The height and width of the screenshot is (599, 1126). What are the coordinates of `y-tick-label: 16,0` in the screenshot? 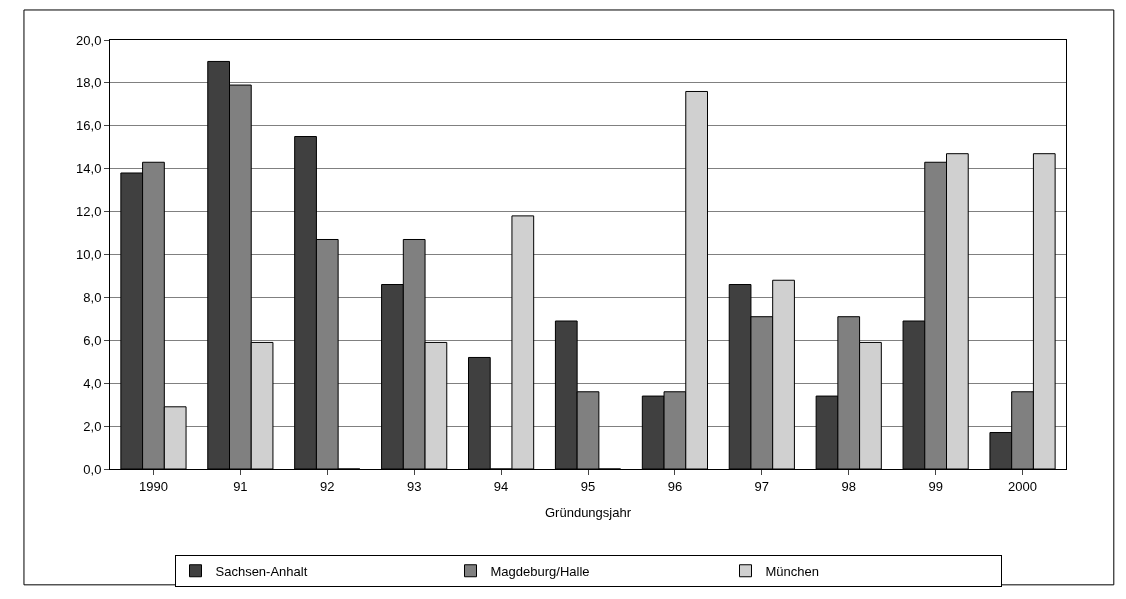 It's located at (89, 126).